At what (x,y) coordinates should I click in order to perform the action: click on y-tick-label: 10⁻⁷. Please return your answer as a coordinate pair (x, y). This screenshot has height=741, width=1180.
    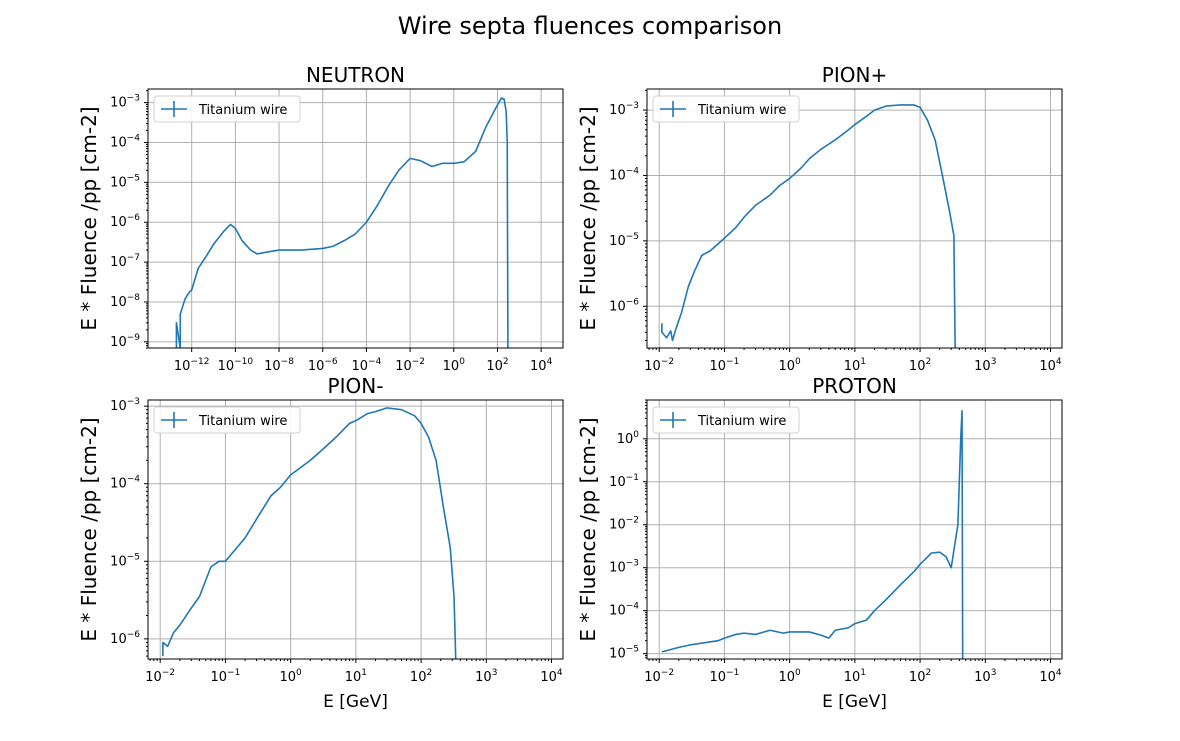
    Looking at the image, I should click on (125, 261).